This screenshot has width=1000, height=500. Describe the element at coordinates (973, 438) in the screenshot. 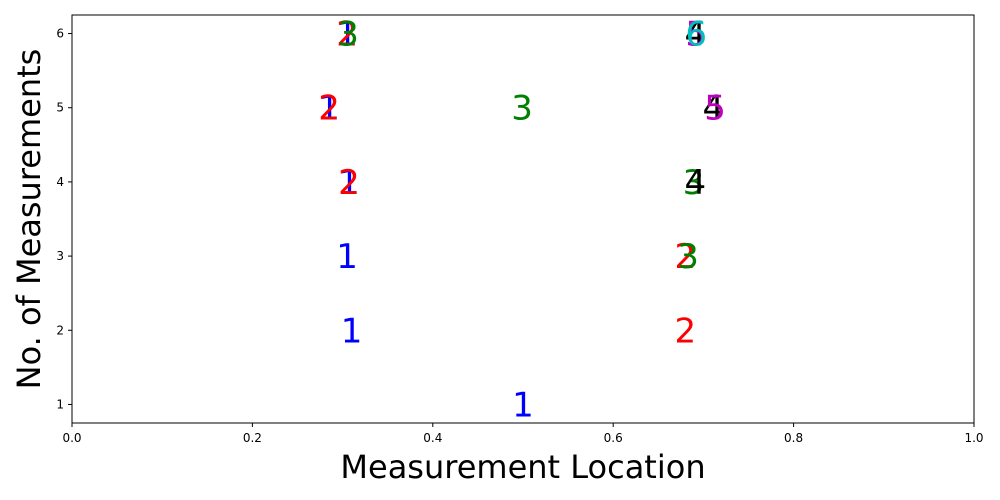

I see `x-tick-label: 1.0` at that location.